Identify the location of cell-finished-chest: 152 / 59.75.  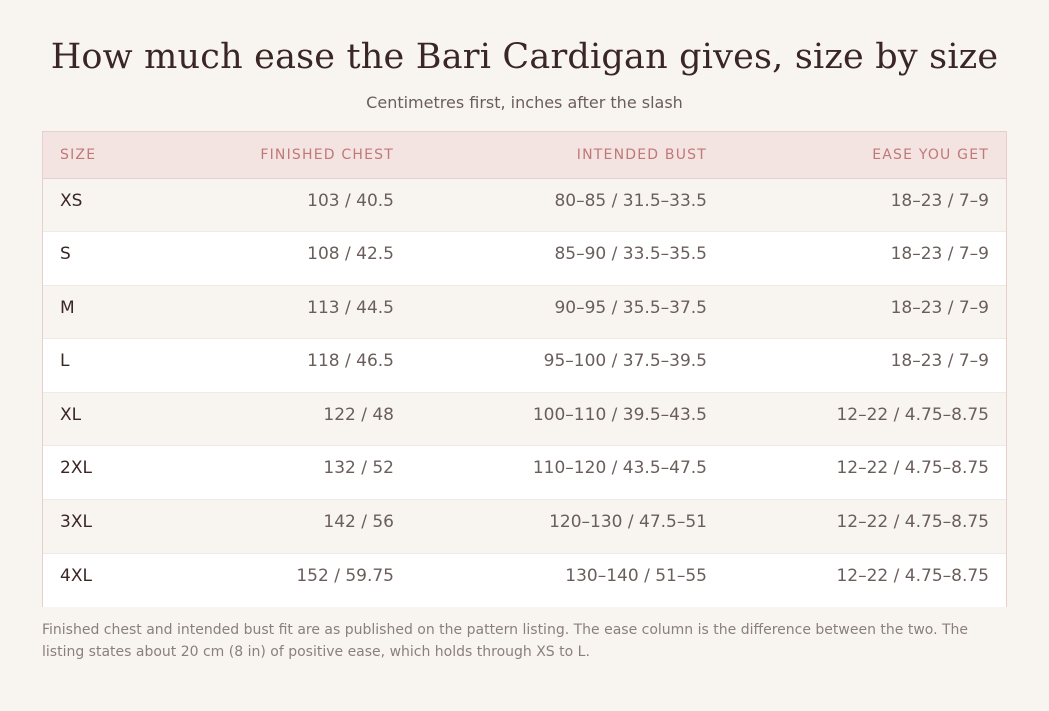
(345, 575).